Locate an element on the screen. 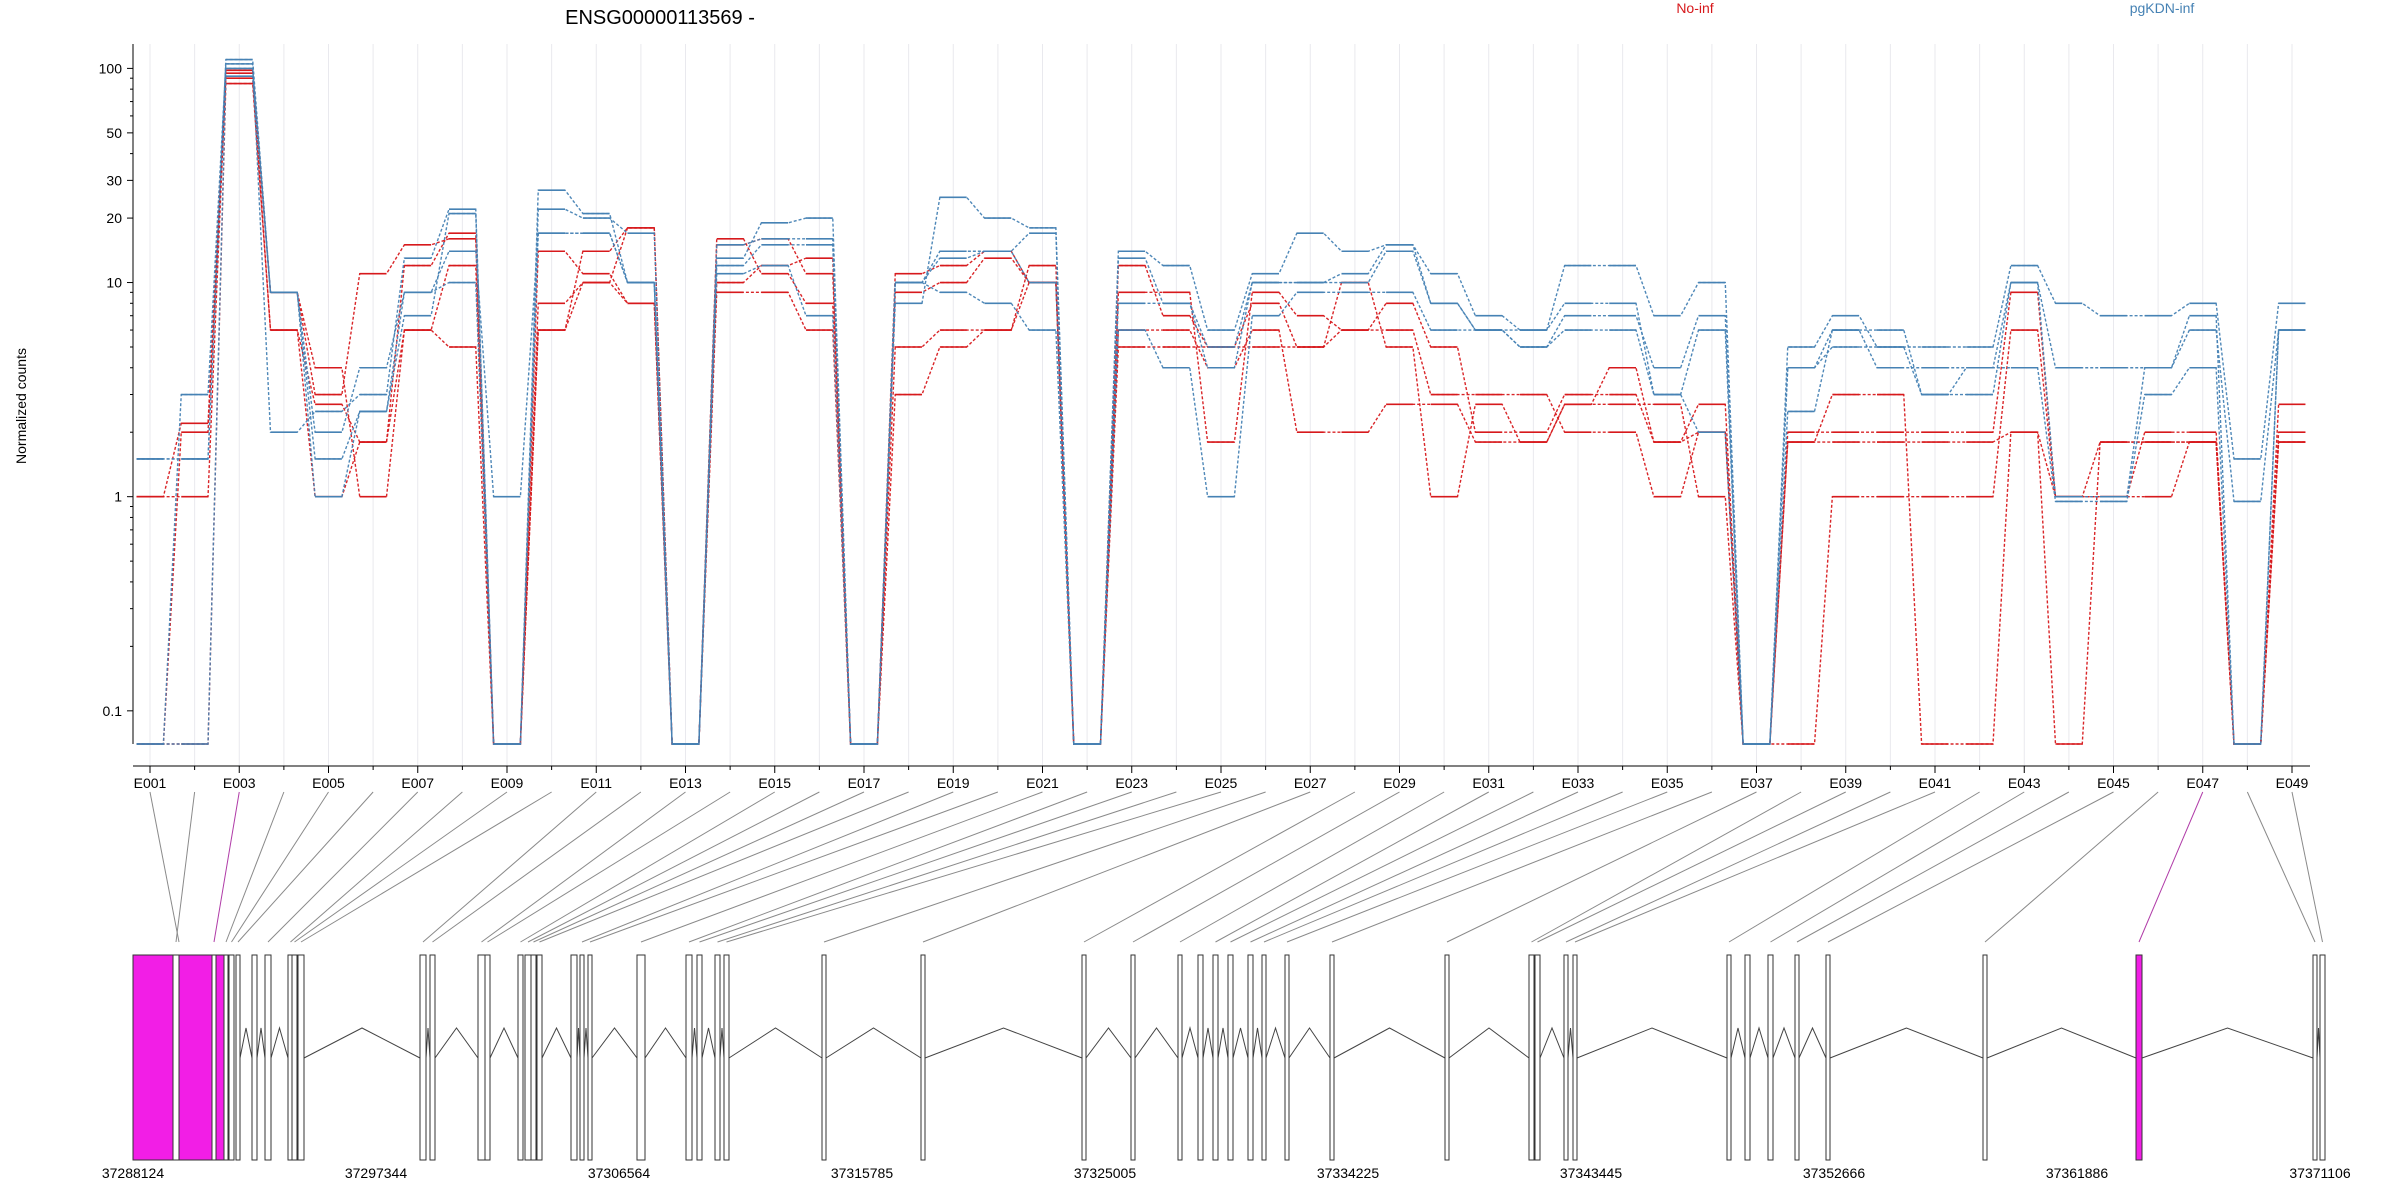  y-axis-ticks: 0.1 1 10 20 30 50 100 is located at coordinates (116, 389).